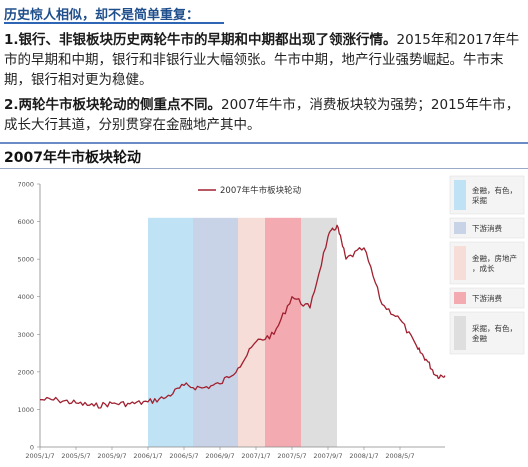 The width and height of the screenshot is (528, 467). Describe the element at coordinates (264, 168) in the screenshot. I see `chart-title-rule` at that location.